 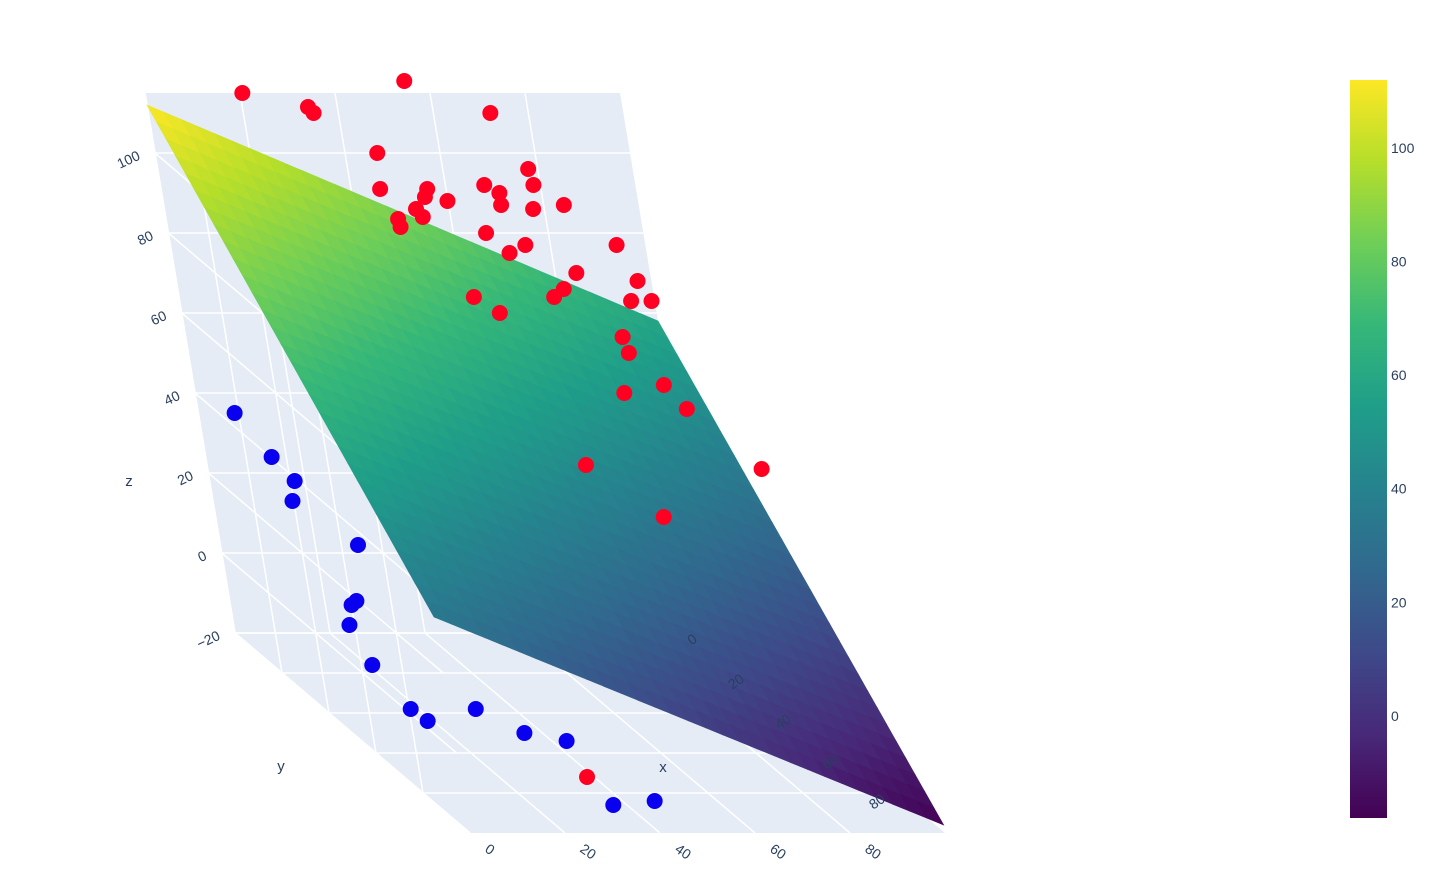 I want to click on colorbar-ticks: 0 20 40 60 80 100, so click(x=1403, y=432).